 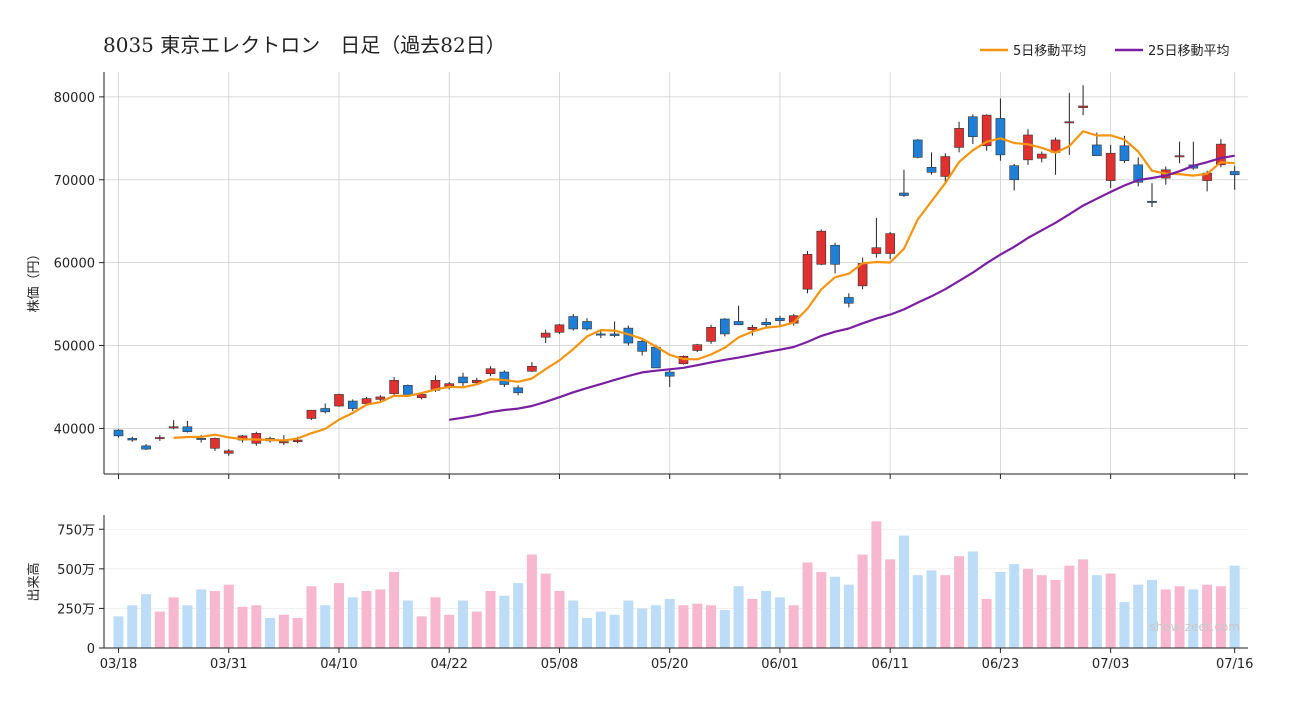 I want to click on xtick-label: 04/22, so click(x=448, y=664).